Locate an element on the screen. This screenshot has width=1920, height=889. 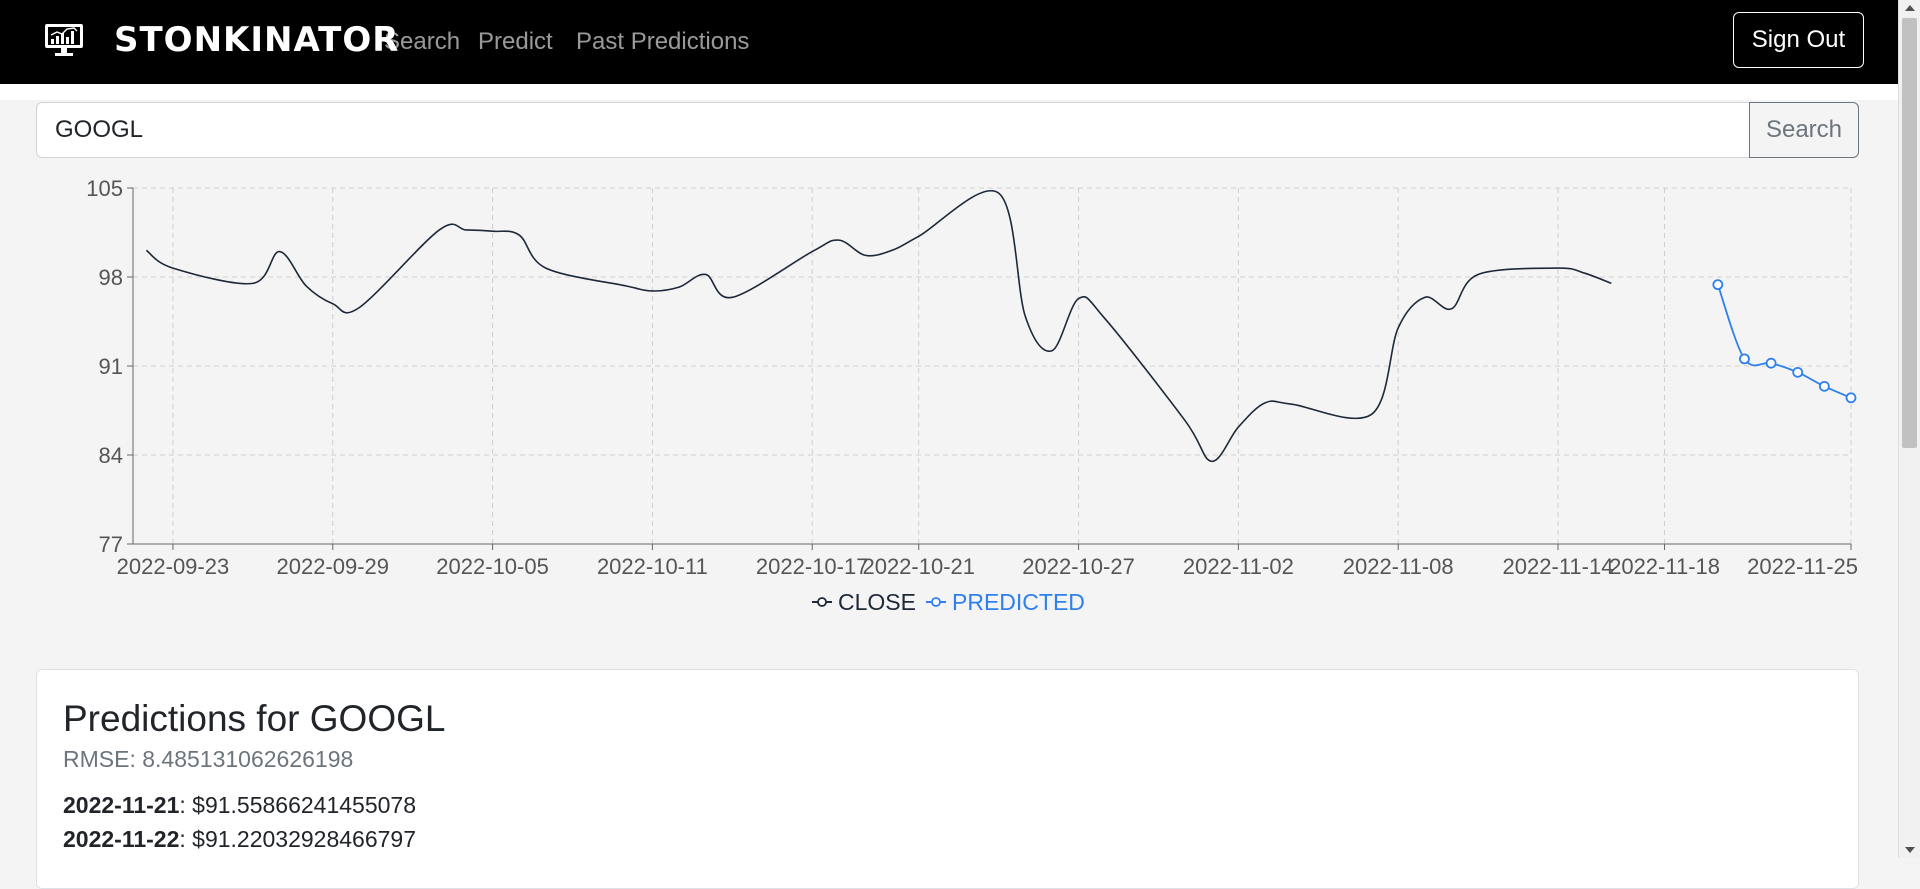
x-tick-label: 2022-10-05 is located at coordinates (492, 566).